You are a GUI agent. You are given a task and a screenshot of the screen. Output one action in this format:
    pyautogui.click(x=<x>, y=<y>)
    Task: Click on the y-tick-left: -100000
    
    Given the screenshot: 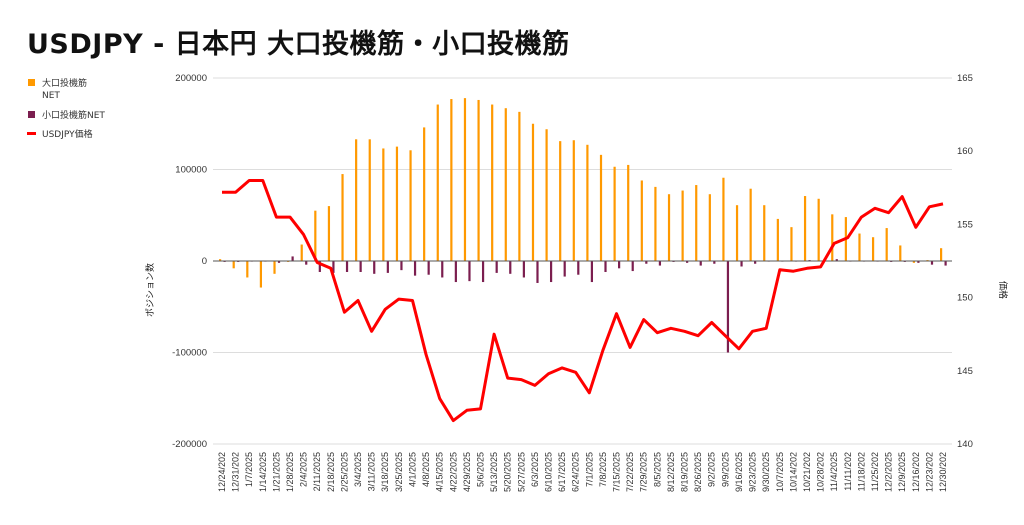 What is the action you would take?
    pyautogui.click(x=189, y=353)
    